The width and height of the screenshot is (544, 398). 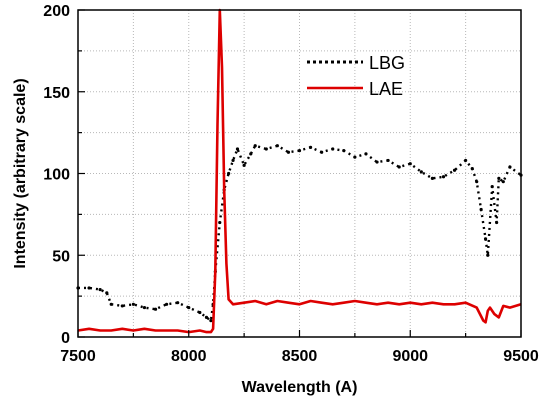 I want to click on y-tick-label: 150, so click(x=56, y=93).